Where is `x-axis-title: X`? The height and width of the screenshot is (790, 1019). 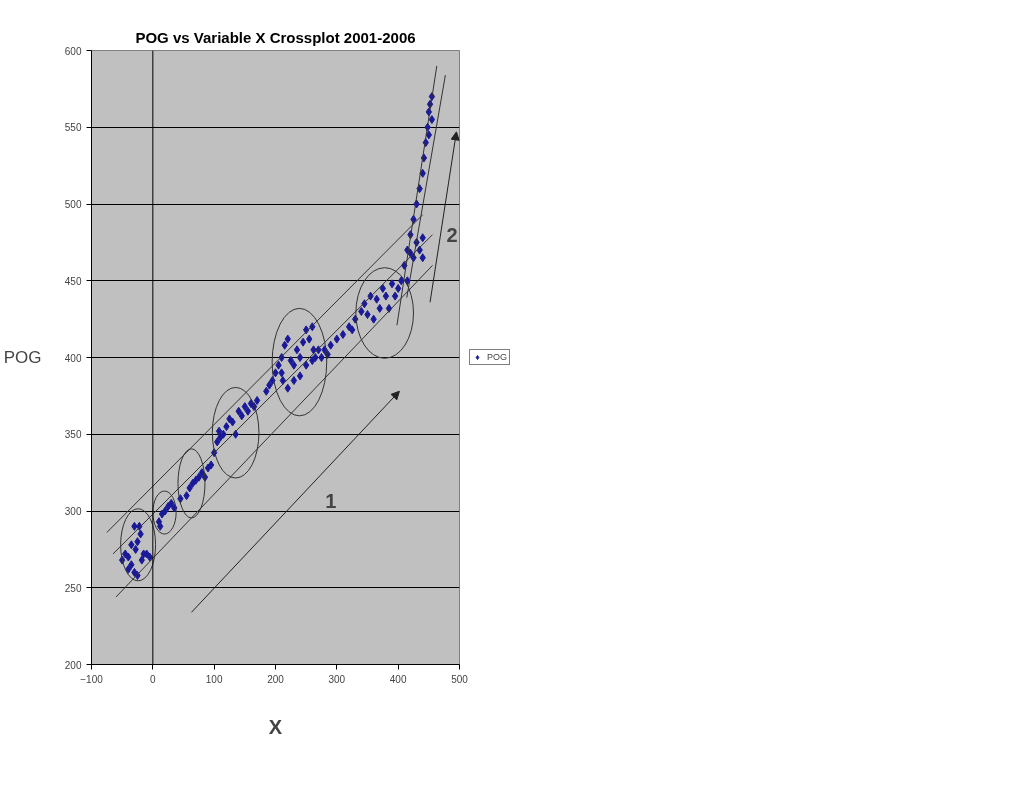
x-axis-title: X is located at coordinates (275, 726).